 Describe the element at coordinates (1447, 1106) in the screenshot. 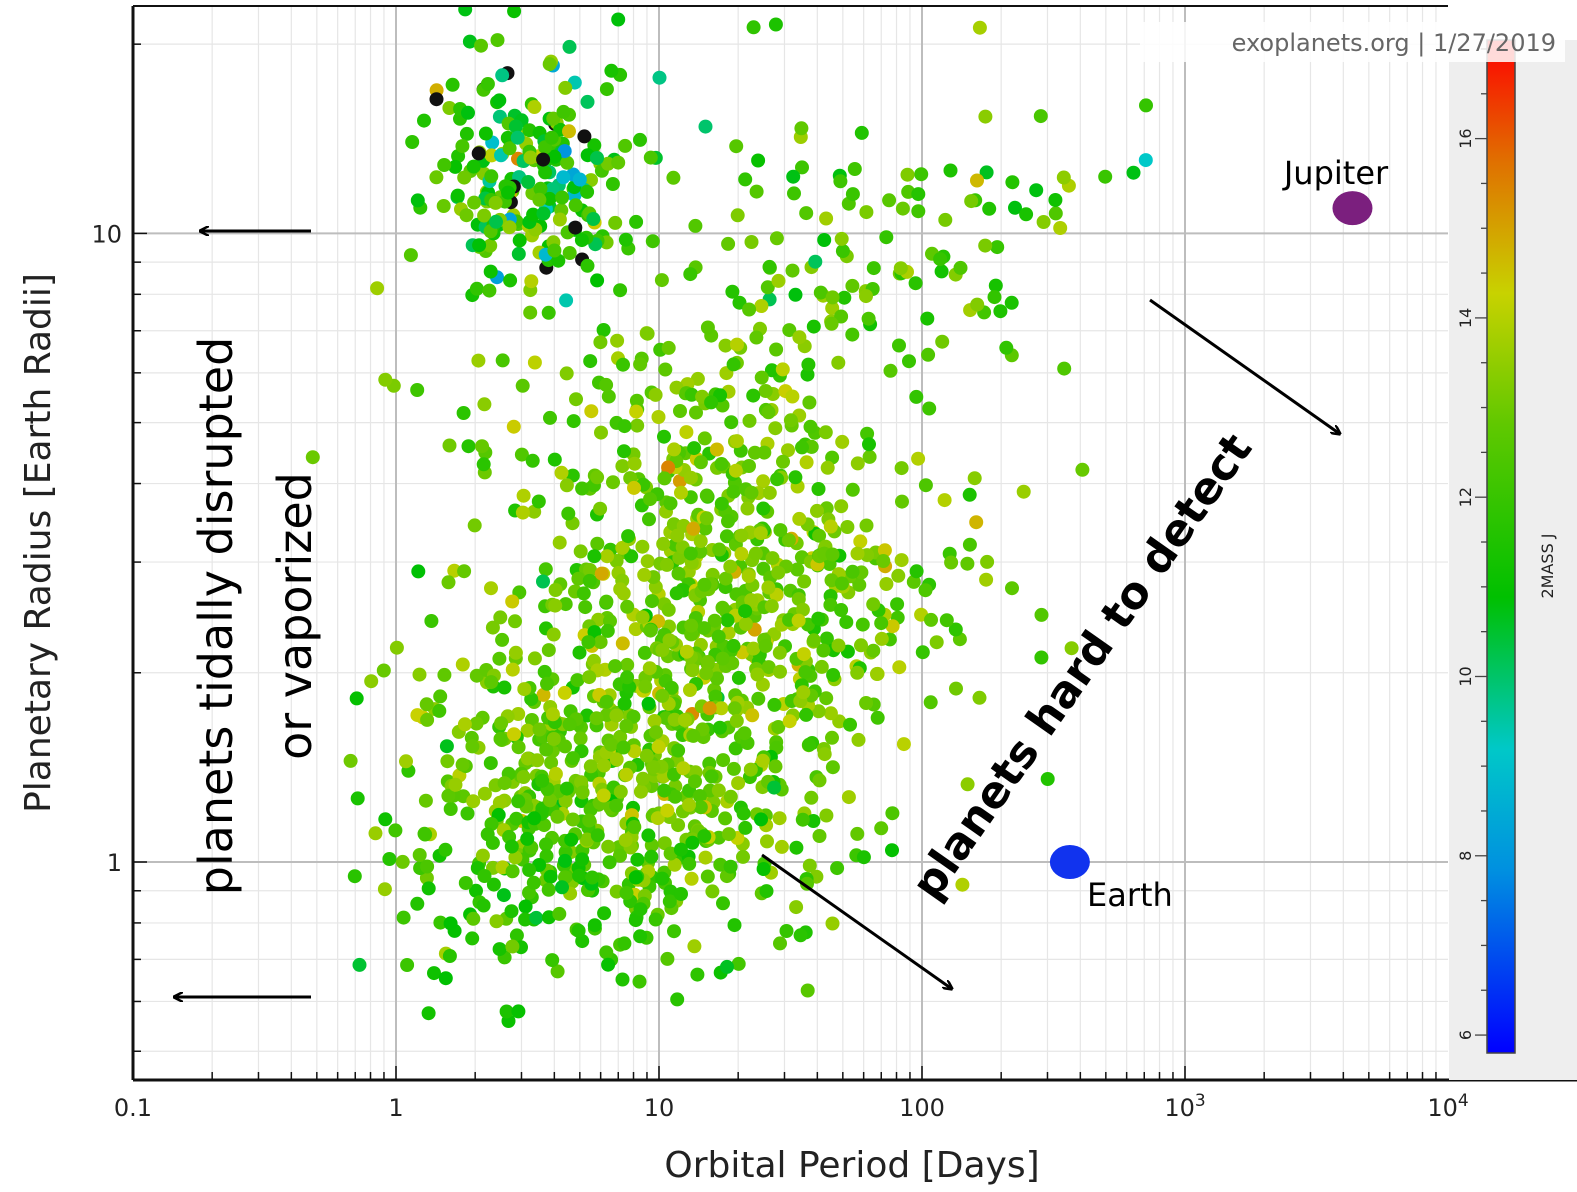

I see `x-tick-label: 104` at that location.